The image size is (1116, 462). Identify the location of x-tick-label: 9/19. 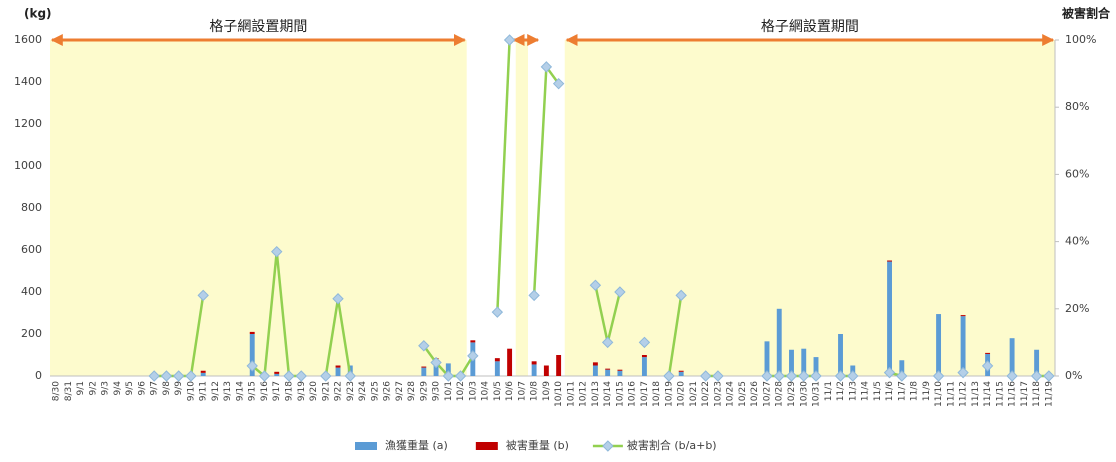
(302, 391).